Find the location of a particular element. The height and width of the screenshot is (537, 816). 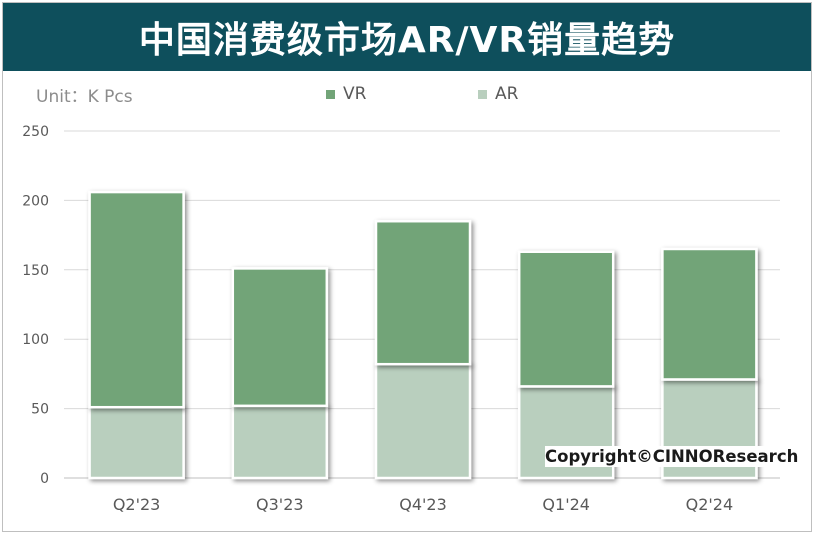

legend-swatch-vr is located at coordinates (330, 94).